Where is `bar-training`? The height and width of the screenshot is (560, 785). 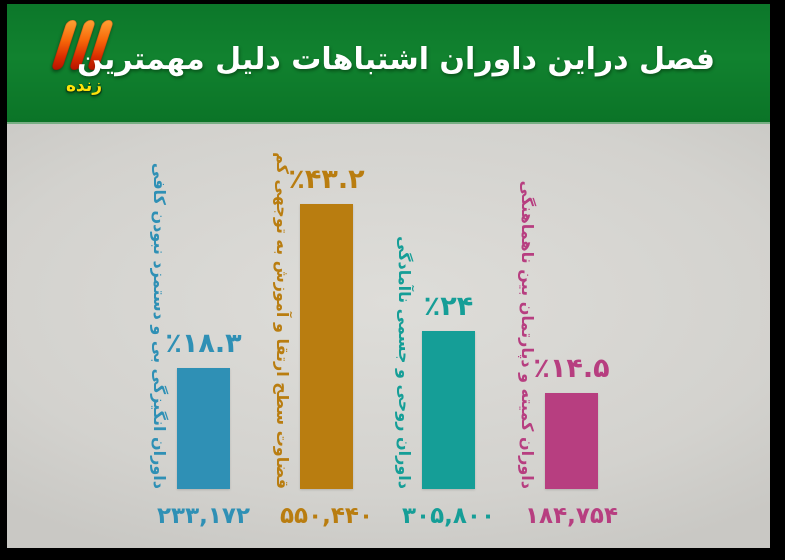 bar-training is located at coordinates (326, 346).